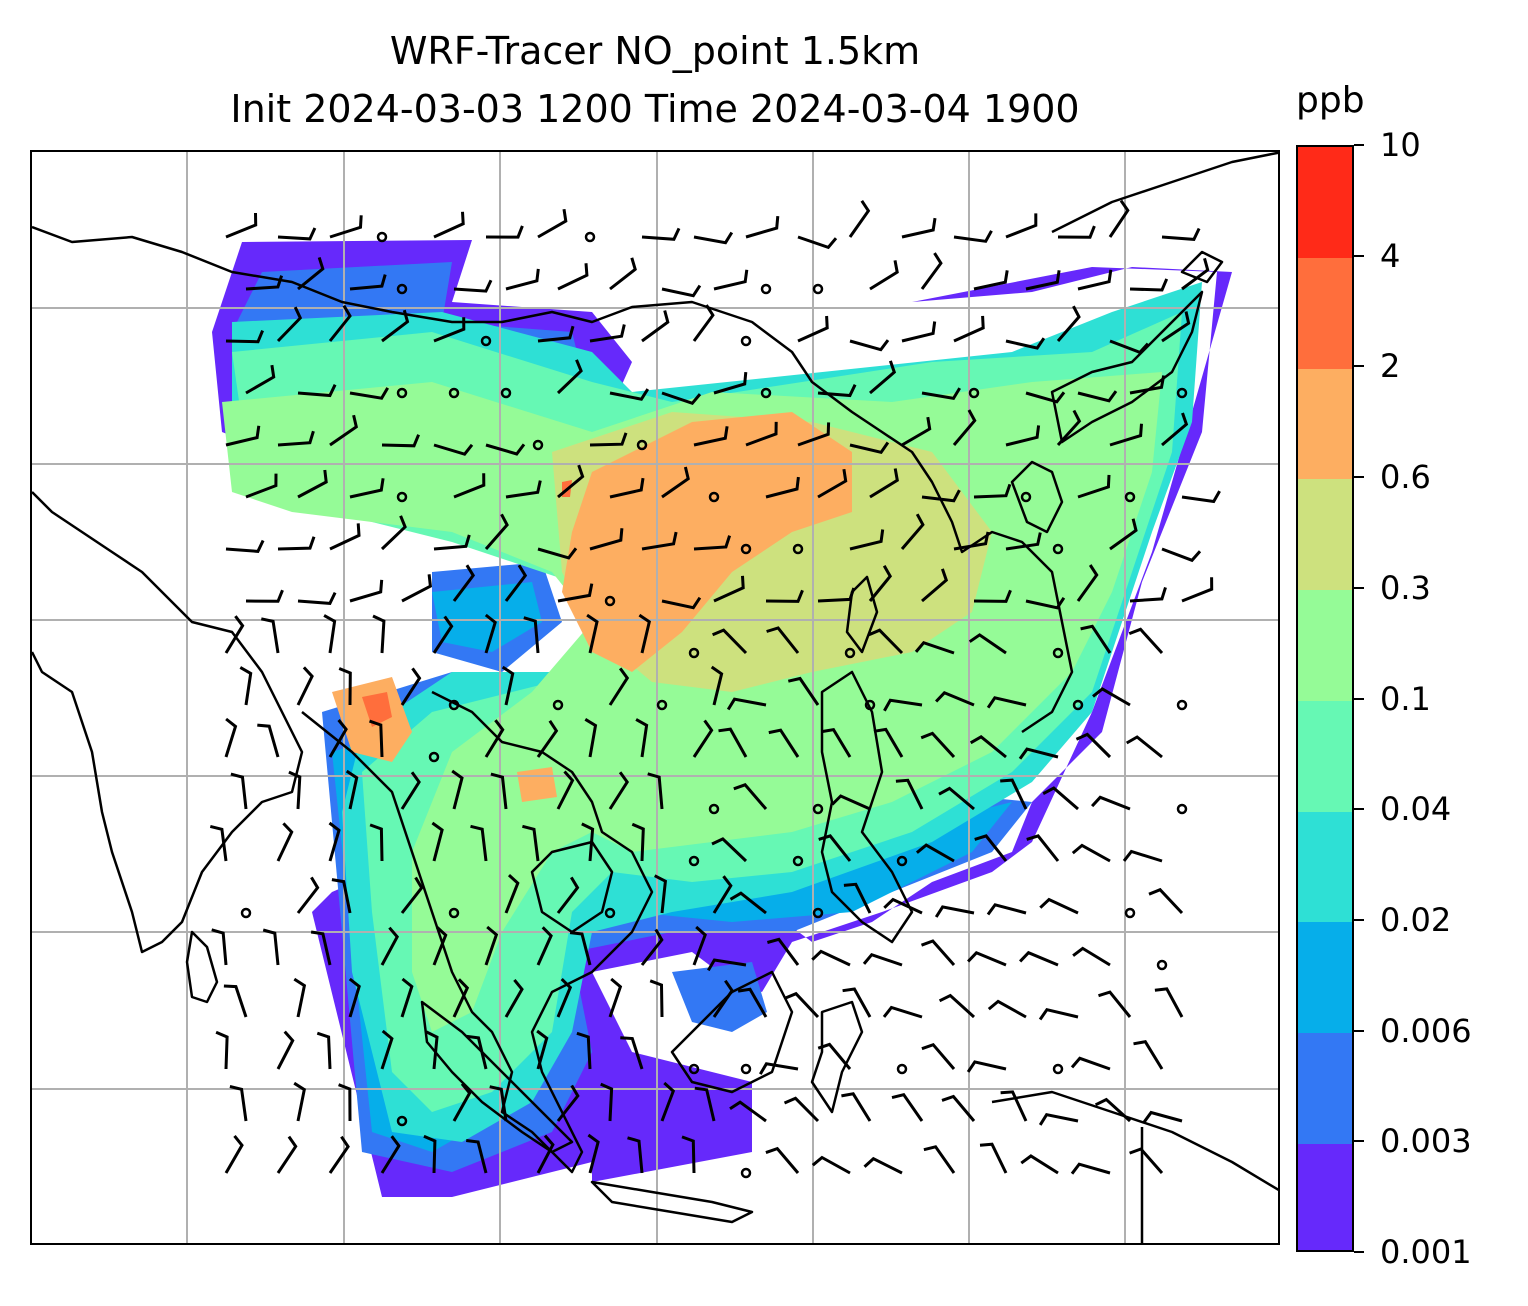 The image size is (1528, 1306). What do you see at coordinates (1426, 1252) in the screenshot?
I see `colorbar-tick-label: 0.001` at bounding box center [1426, 1252].